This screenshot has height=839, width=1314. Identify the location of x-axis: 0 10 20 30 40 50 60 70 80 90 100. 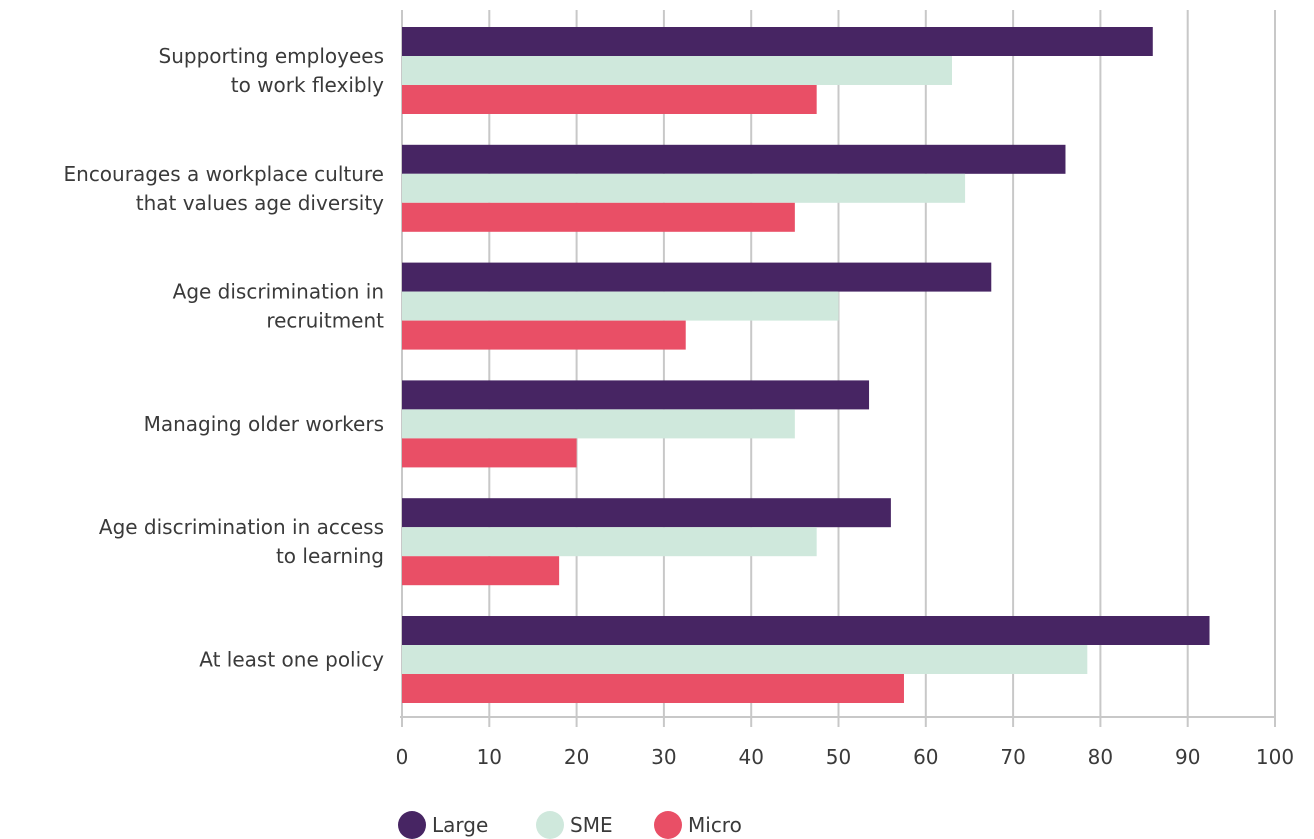
(845, 742).